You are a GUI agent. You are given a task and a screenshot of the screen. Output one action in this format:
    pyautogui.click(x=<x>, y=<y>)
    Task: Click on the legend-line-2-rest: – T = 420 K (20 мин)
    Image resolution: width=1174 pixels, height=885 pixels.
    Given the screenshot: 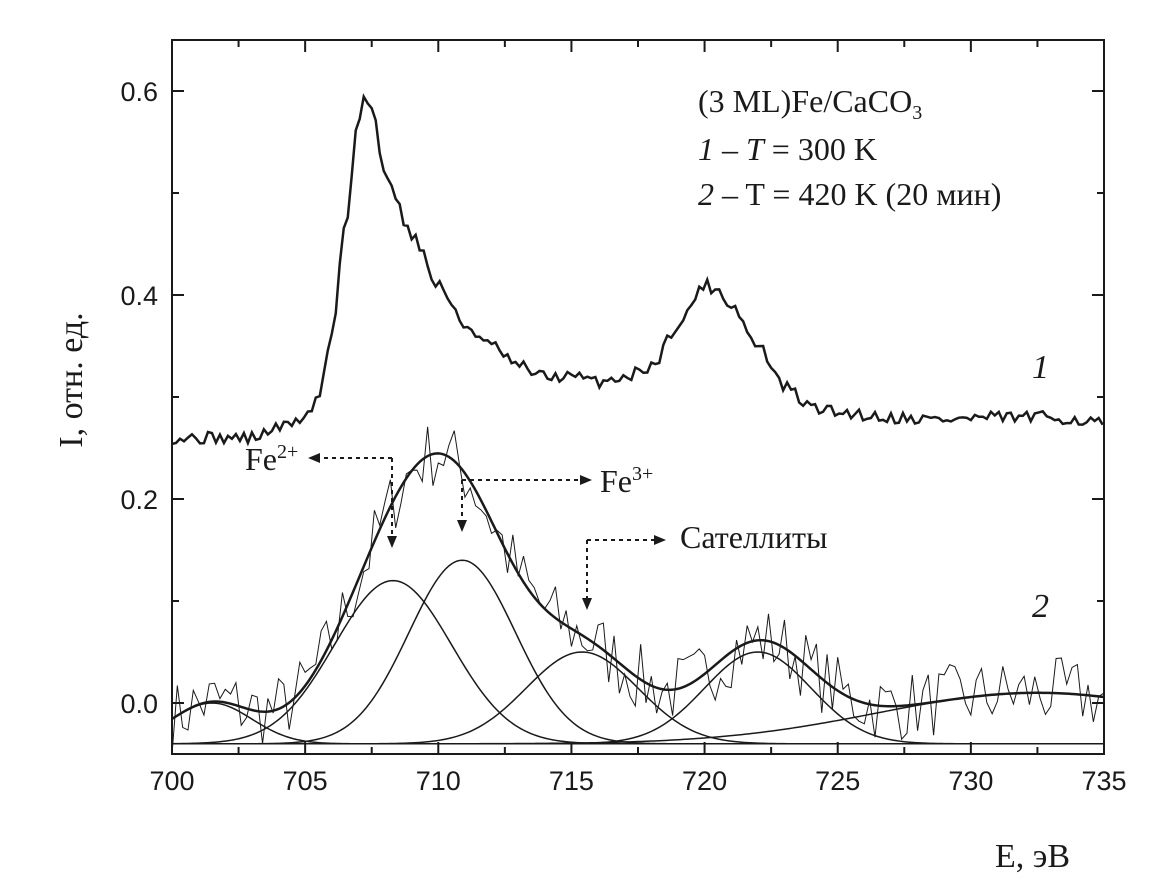 What is the action you would take?
    pyautogui.click(x=857, y=194)
    